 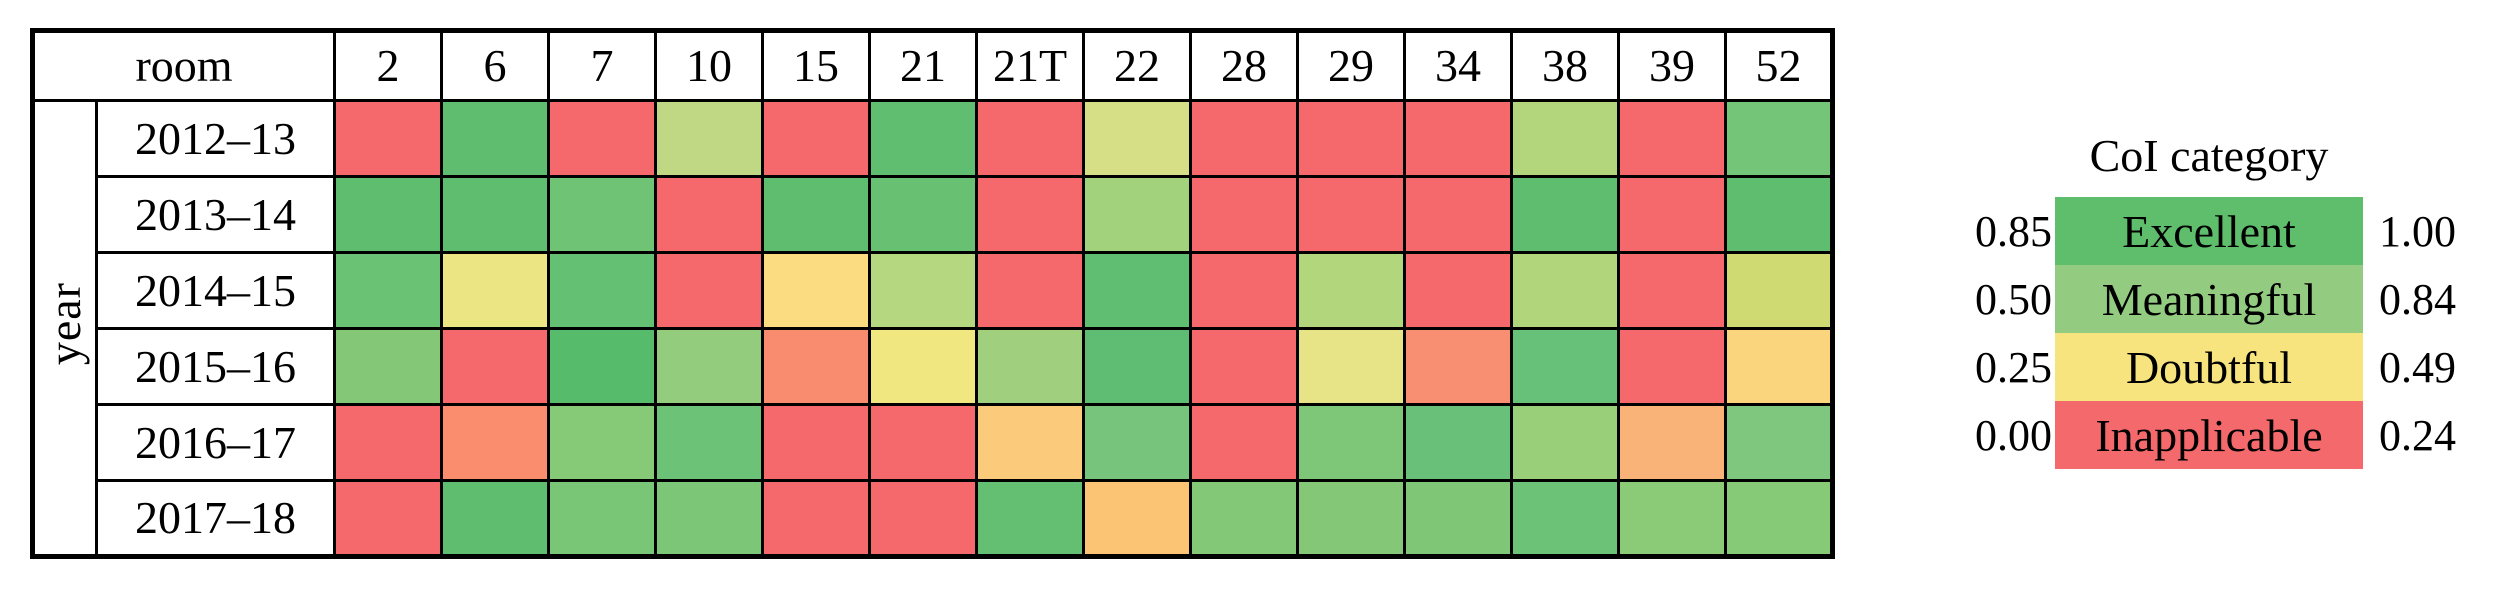 What do you see at coordinates (215, 290) in the screenshot?
I see `row-label-2014–15: 2014–15` at bounding box center [215, 290].